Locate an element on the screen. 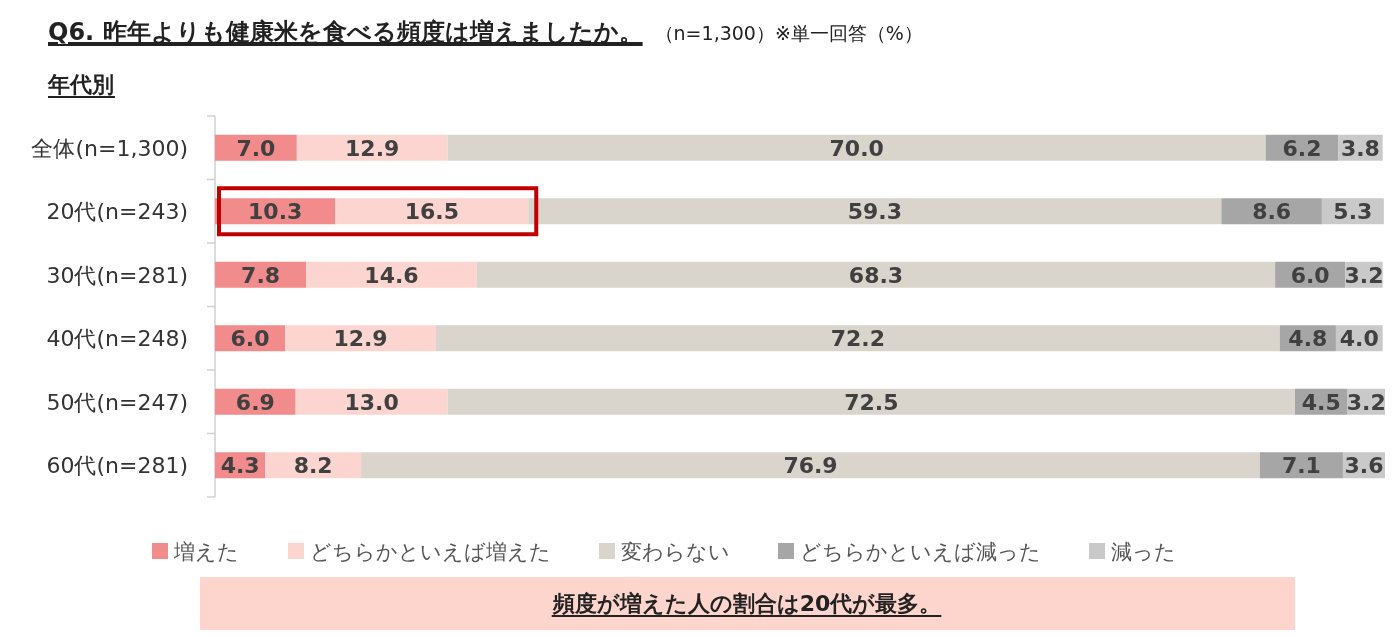 This screenshot has width=1400, height=637. data-label: 14.6 is located at coordinates (391, 275).